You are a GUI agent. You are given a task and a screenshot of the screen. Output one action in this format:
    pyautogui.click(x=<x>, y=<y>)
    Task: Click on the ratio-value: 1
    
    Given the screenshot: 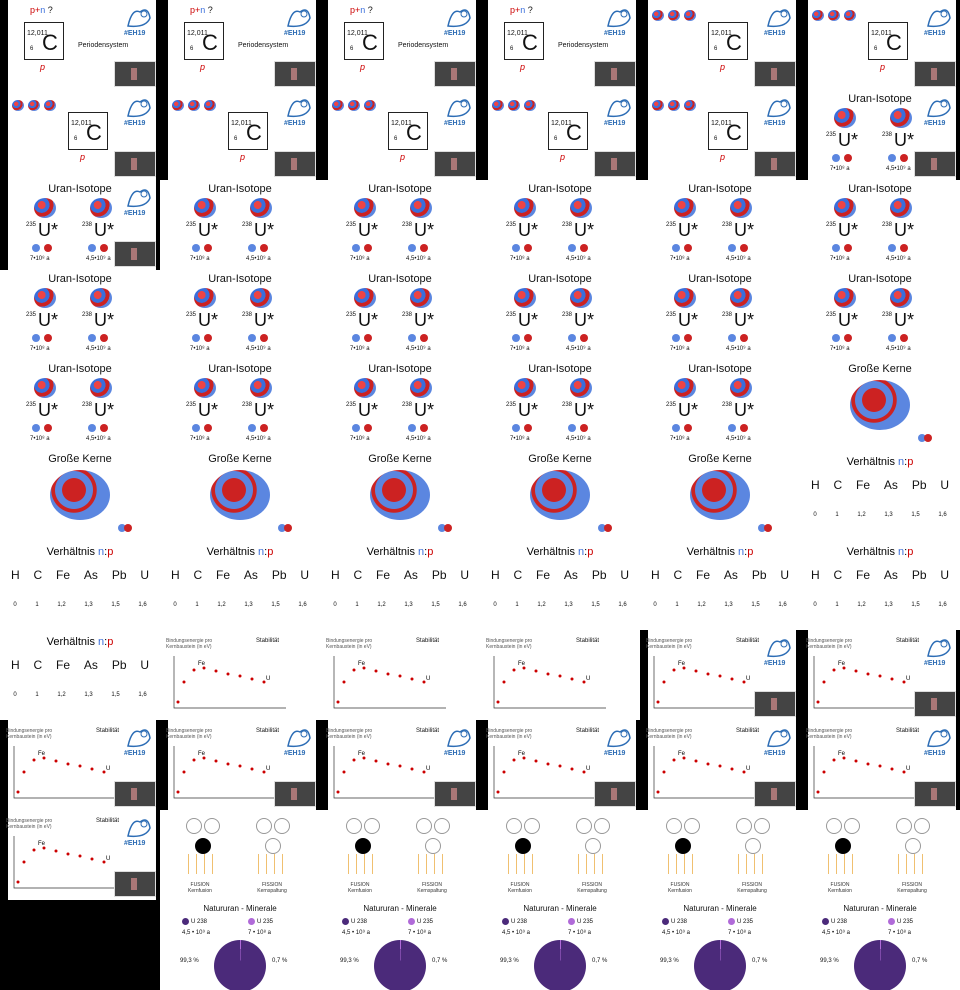 What is the action you would take?
    pyautogui.click(x=357, y=605)
    